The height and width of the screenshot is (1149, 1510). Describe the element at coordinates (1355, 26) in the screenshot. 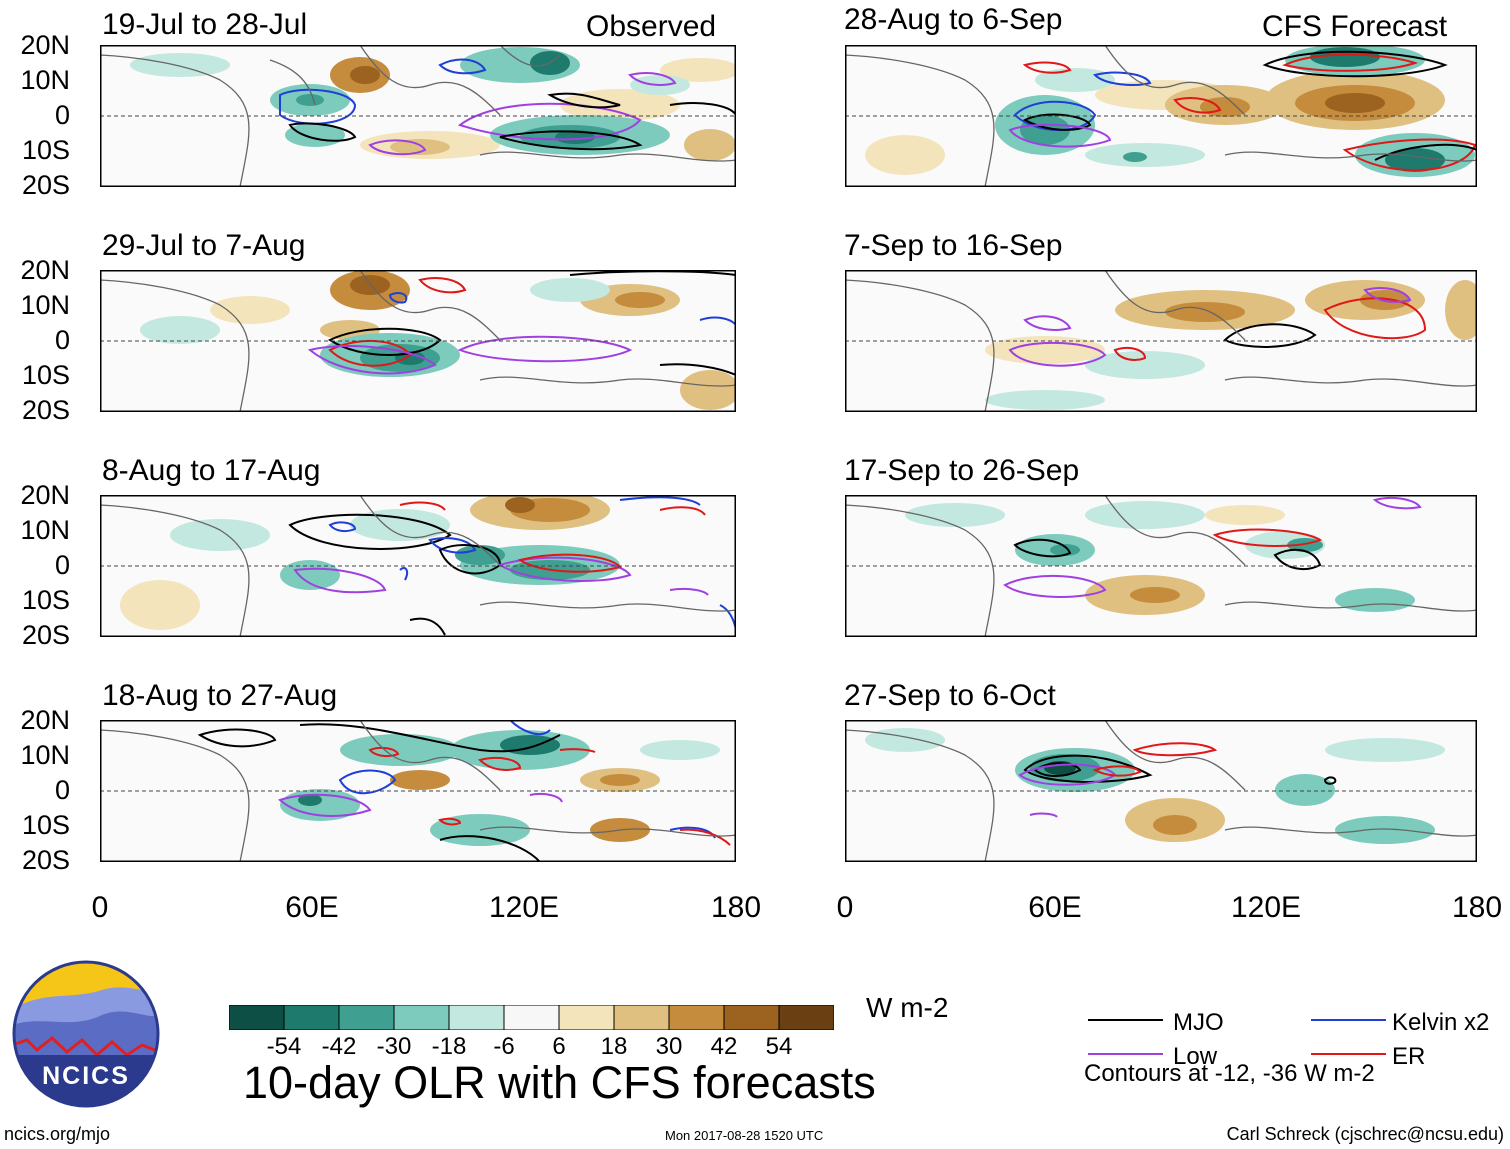

I see `forecast-label: CFS Forecast` at that location.